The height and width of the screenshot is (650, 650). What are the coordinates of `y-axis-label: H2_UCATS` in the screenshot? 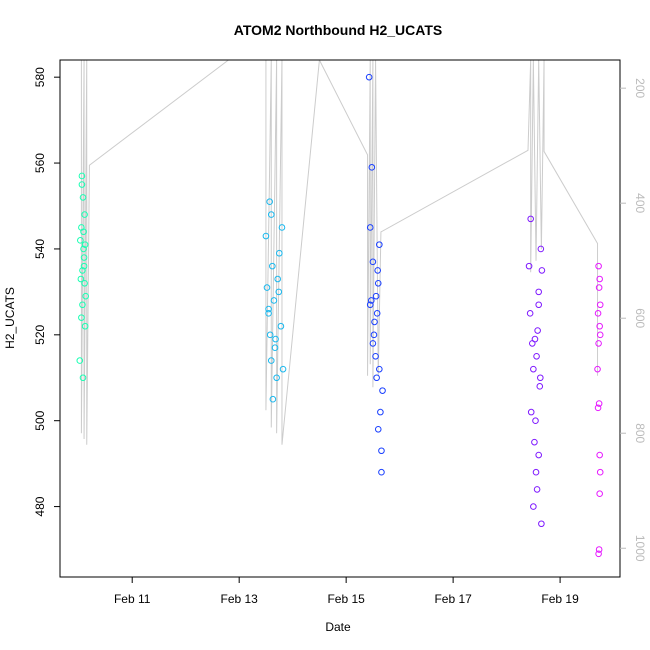 It's located at (10, 318).